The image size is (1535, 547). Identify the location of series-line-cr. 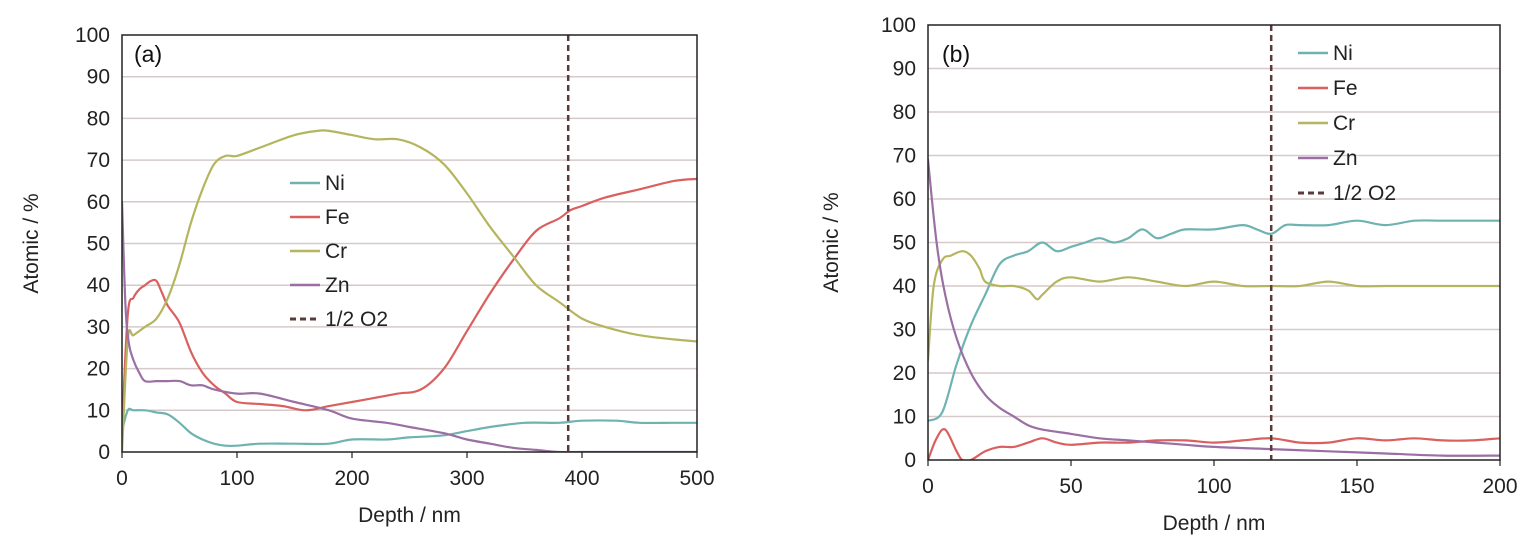
(1214, 305).